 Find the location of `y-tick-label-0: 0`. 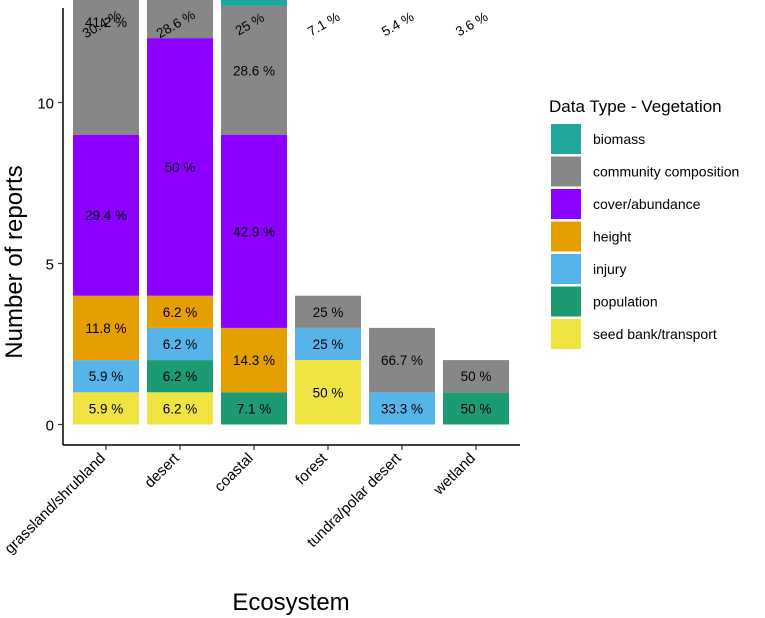

y-tick-label-0: 0 is located at coordinates (50, 426).